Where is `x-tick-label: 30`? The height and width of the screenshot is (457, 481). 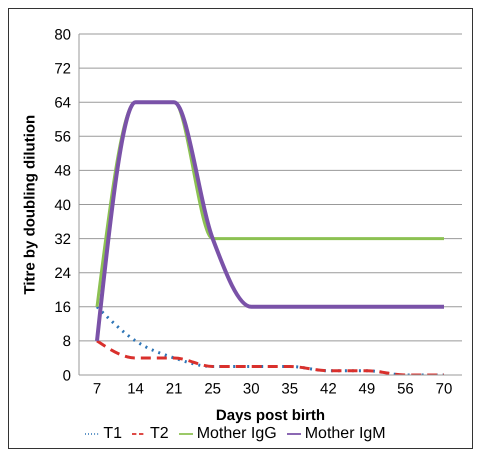
x-tick-label: 30 is located at coordinates (251, 389).